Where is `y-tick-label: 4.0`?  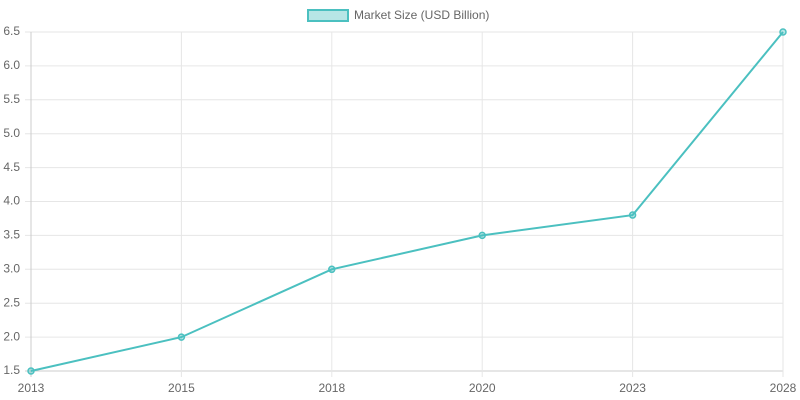
y-tick-label: 4.0 is located at coordinates (11, 201).